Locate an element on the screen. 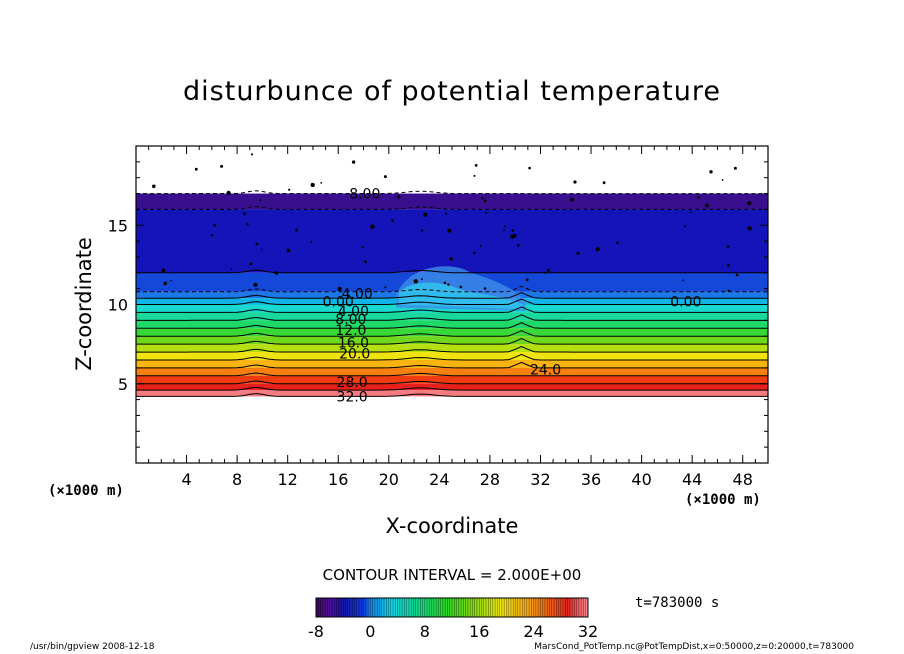 This screenshot has height=654, width=904. x-tick-label-40: 40 is located at coordinates (641, 479).